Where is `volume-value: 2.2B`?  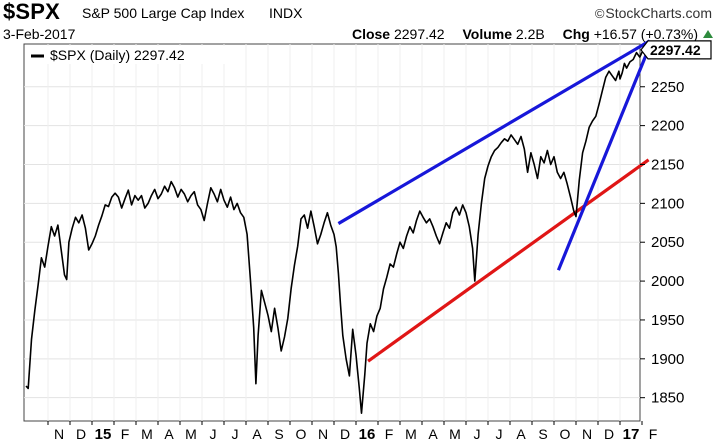 volume-value: 2.2B is located at coordinates (530, 34).